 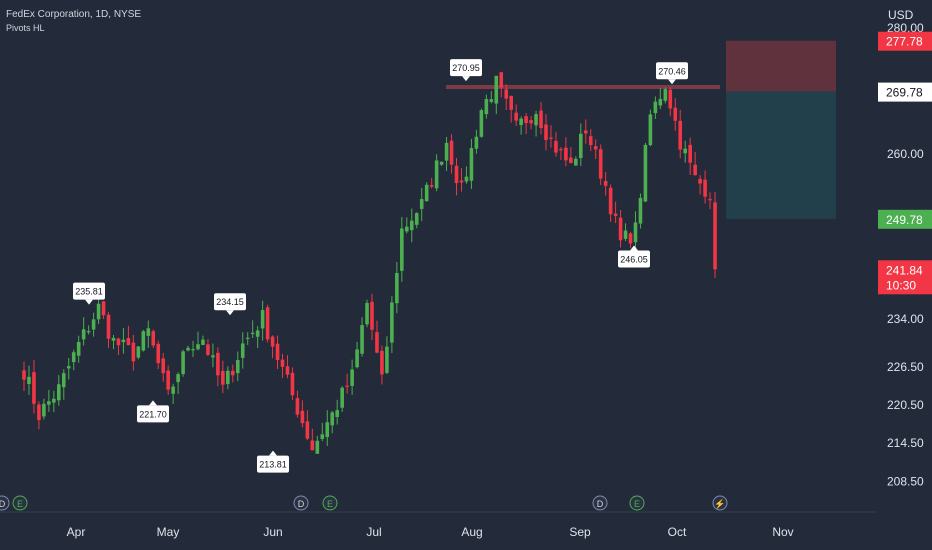 What do you see at coordinates (471, 532) in the screenshot?
I see `month-label: Aug` at bounding box center [471, 532].